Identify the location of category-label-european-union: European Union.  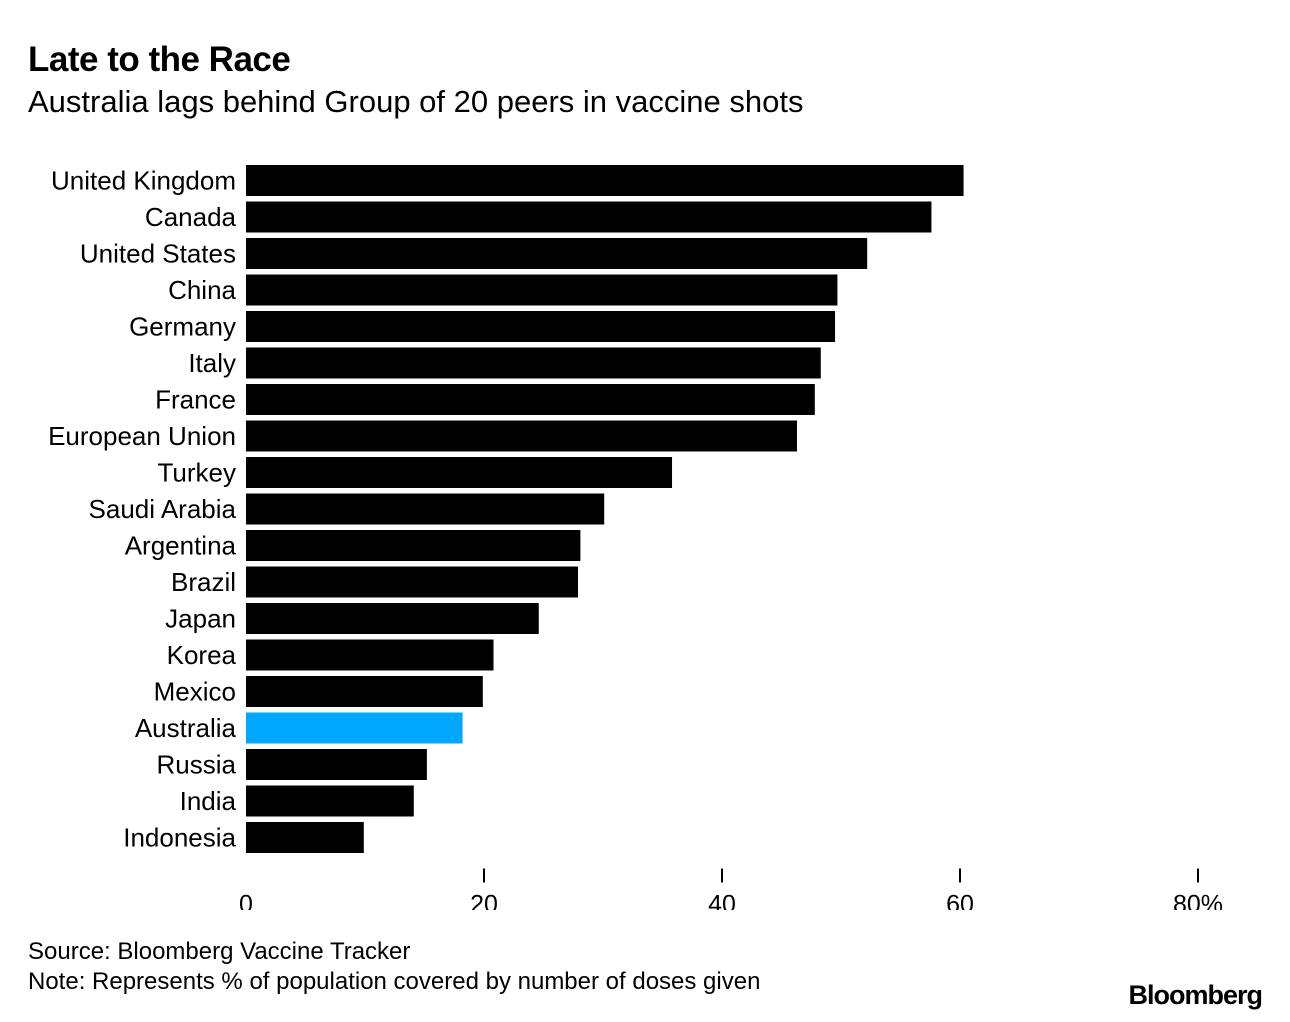
(142, 436).